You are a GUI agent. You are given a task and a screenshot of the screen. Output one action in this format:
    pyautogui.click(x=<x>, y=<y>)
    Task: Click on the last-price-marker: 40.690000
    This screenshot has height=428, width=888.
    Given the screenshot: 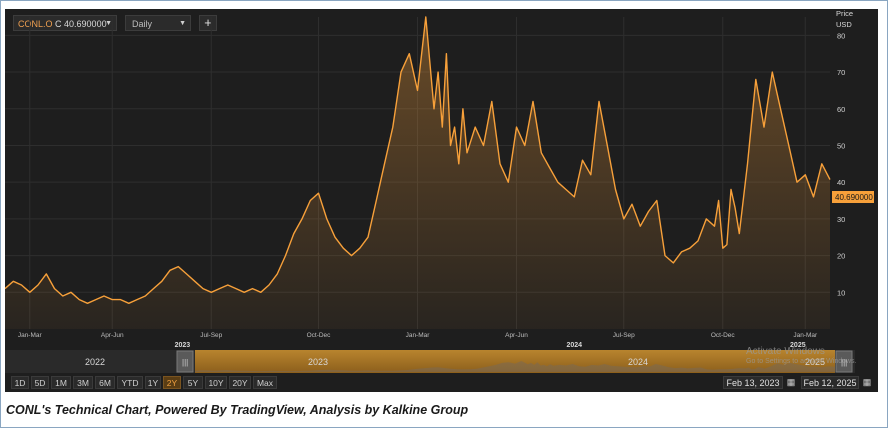 What is the action you would take?
    pyautogui.click(x=853, y=197)
    